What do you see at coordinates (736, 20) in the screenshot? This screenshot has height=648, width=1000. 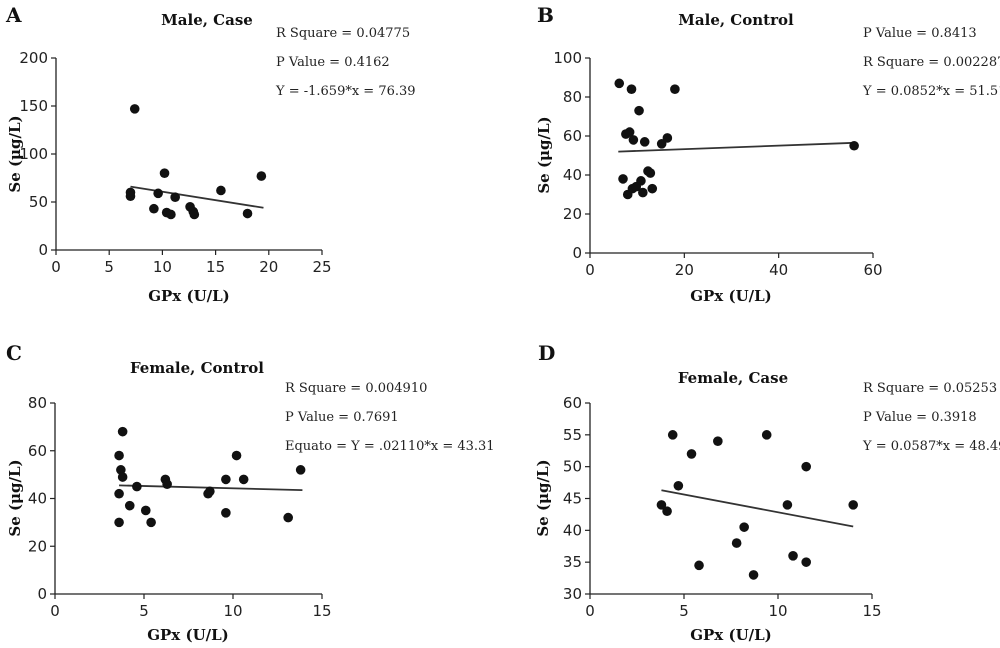 I see `chart-title: Male, Control` at bounding box center [736, 20].